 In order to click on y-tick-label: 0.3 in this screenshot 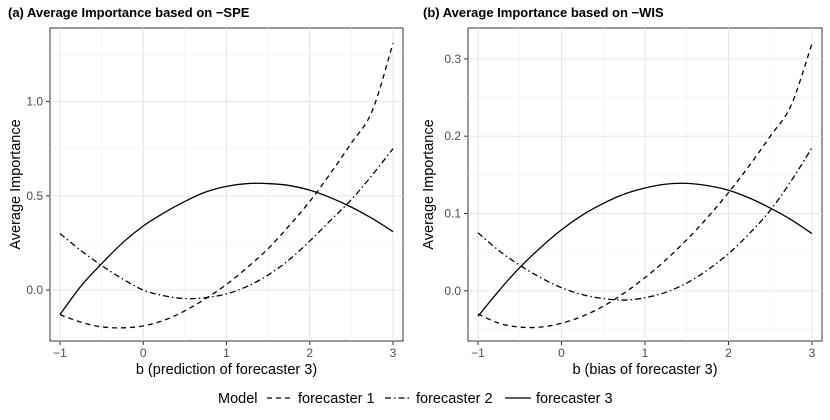, I will do `click(452, 59)`.